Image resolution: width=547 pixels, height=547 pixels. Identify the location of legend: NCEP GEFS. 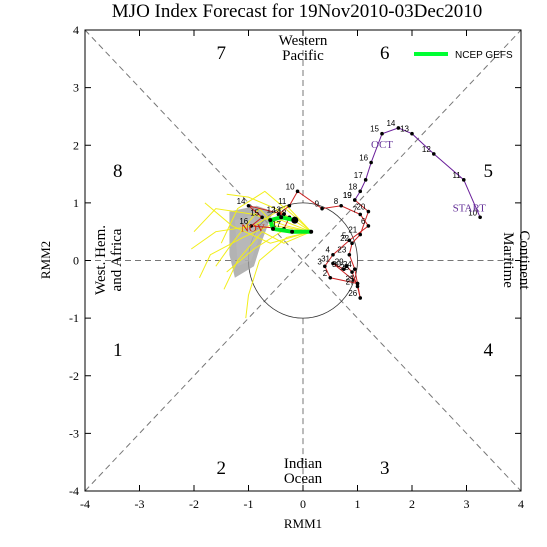
(463, 55).